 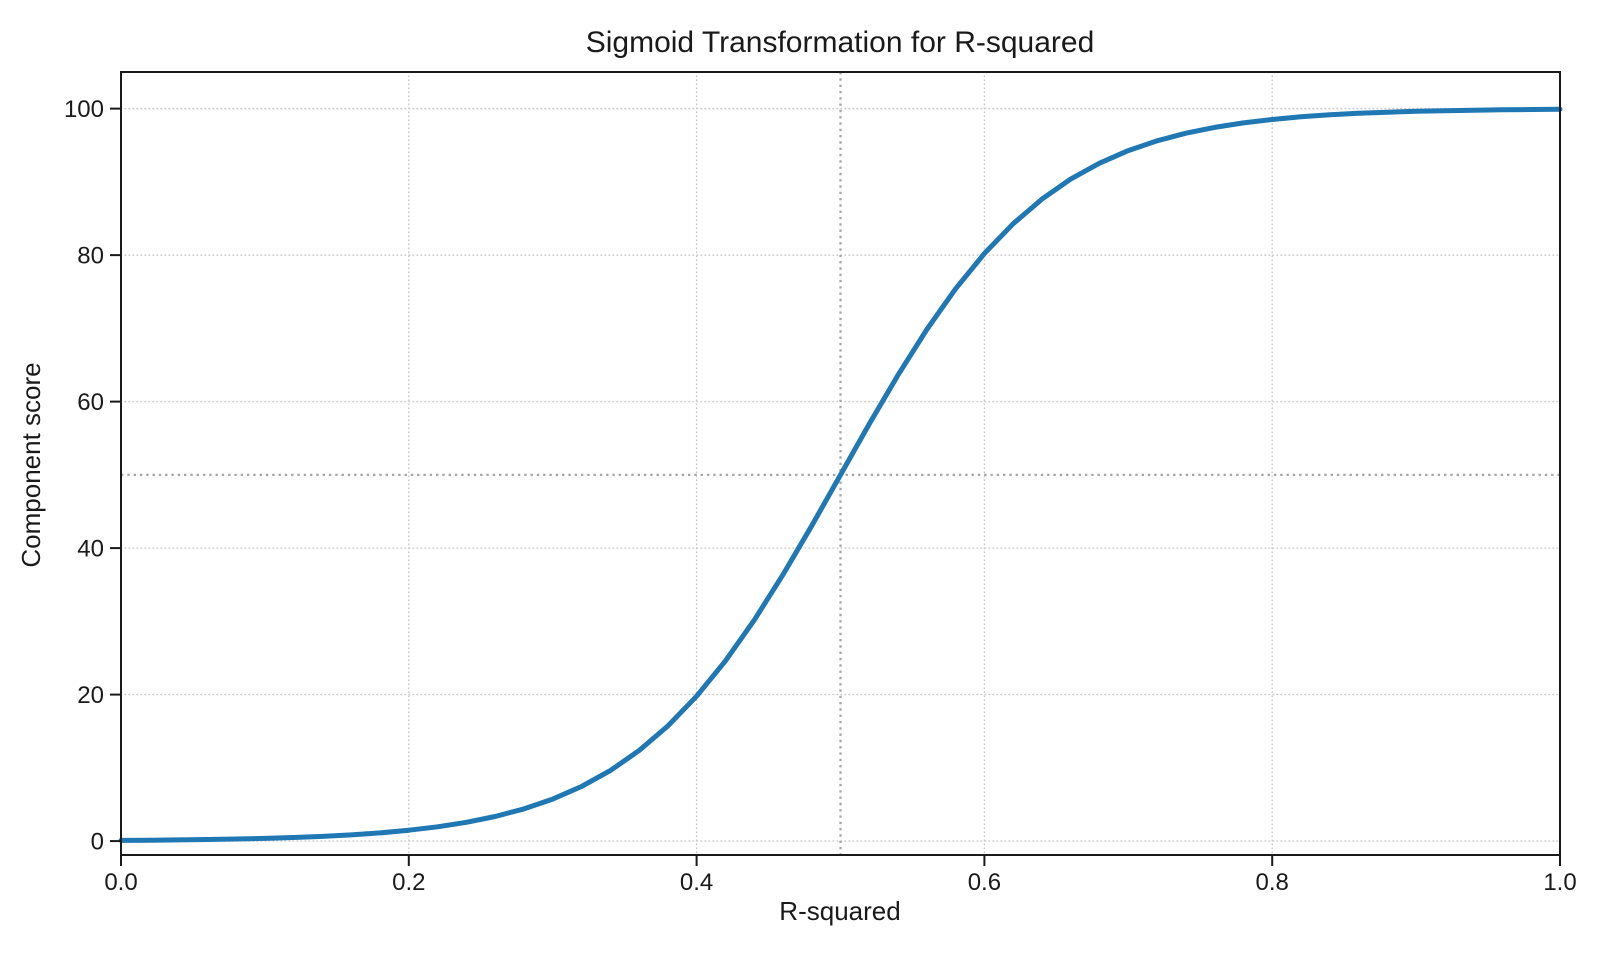 I want to click on y-tick-label-100: 100, so click(x=84, y=109).